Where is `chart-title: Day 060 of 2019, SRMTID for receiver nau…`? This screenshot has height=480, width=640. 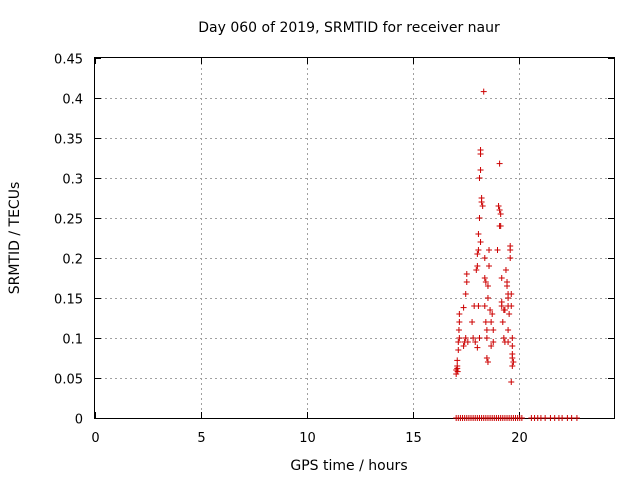 chart-title: Day 060 of 2019, SRMTID for receiver nau… is located at coordinates (349, 28).